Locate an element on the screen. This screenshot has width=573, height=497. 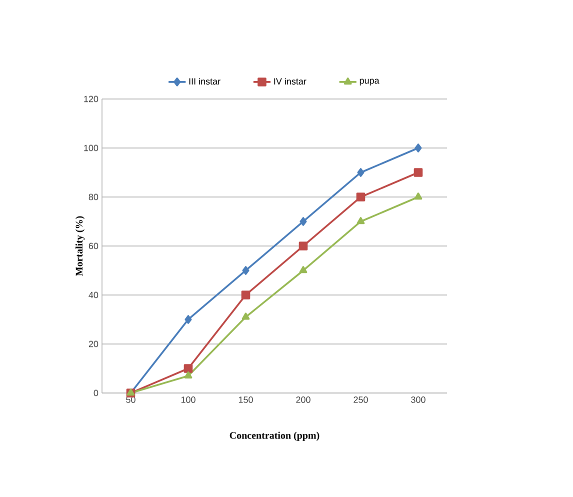
y-tick-label: 60 is located at coordinates (93, 246).